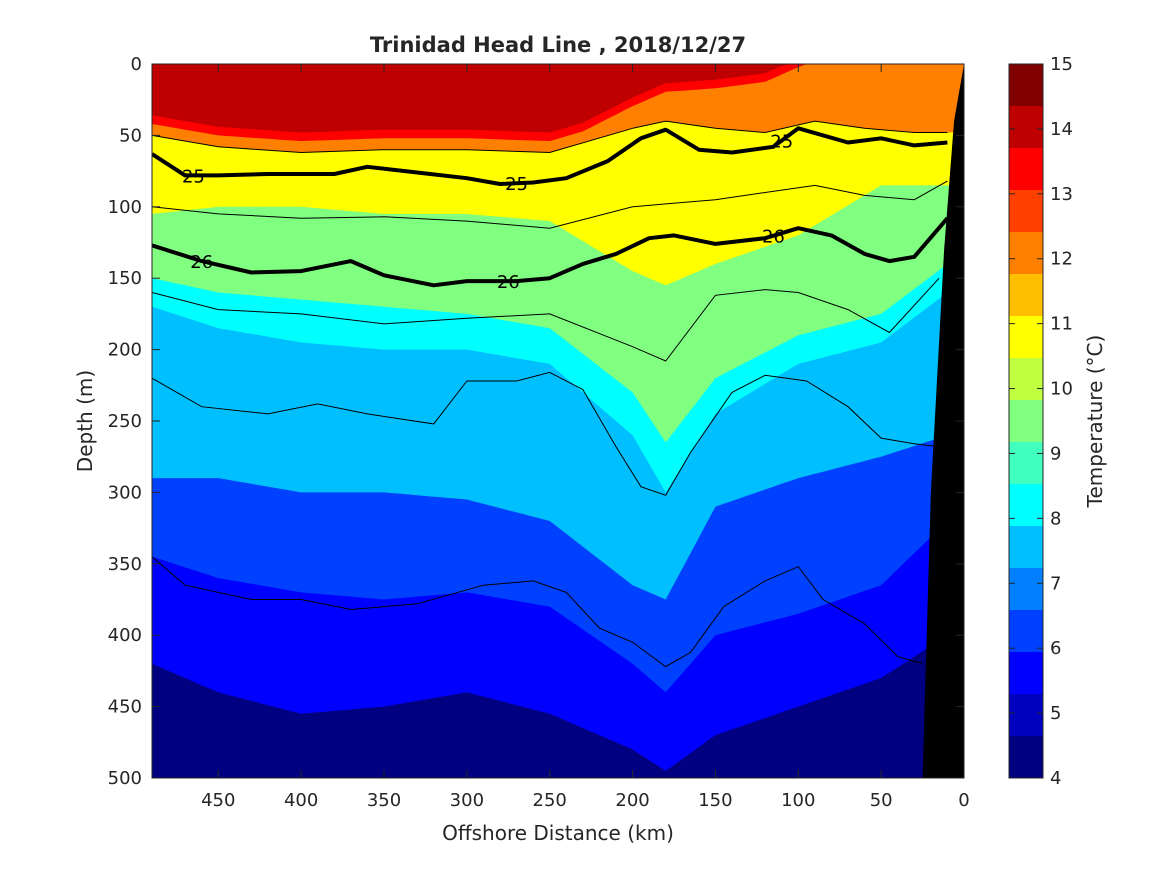 The image size is (1167, 875). I want to click on y-tick-label: 200, so click(125, 350).